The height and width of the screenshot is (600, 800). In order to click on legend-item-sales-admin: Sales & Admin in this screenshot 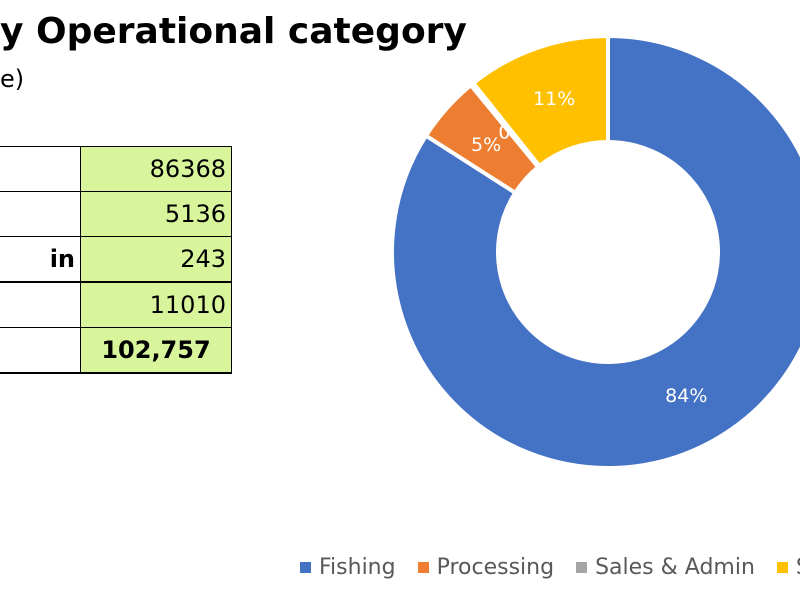, I will do `click(665, 567)`.